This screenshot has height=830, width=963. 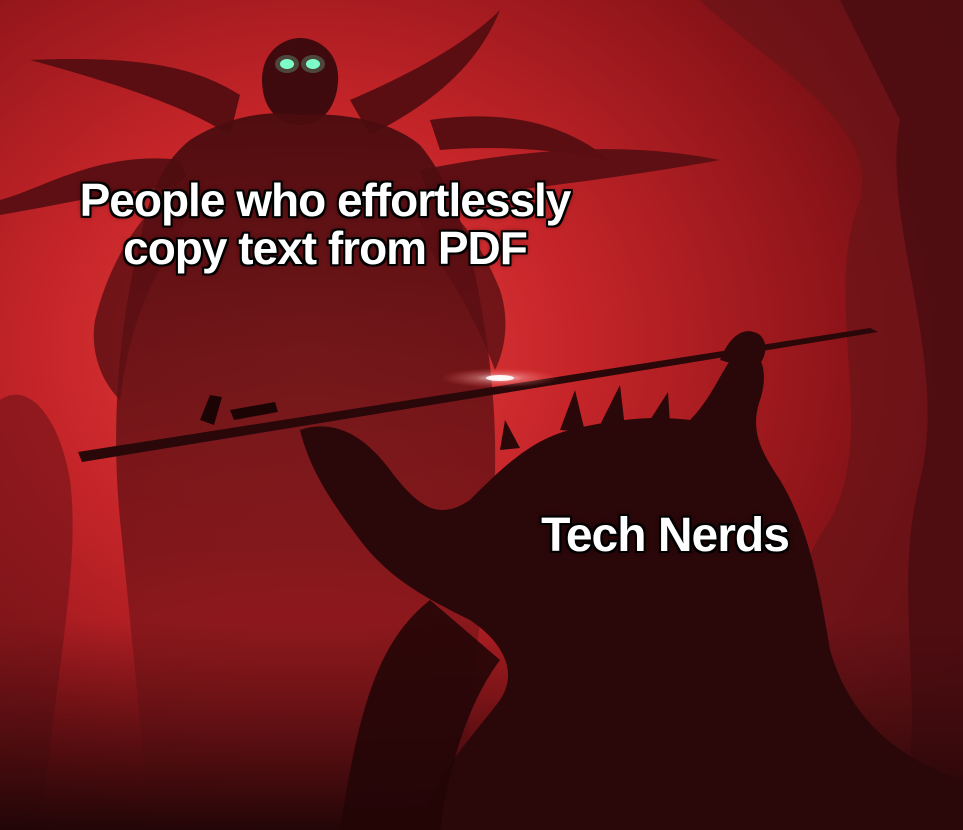 I want to click on sword-icon, so click(x=478, y=395).